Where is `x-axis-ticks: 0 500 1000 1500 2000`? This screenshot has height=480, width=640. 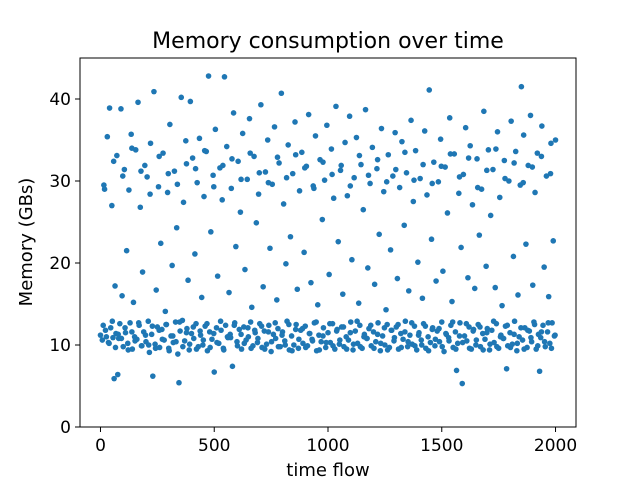 x-axis-ticks: 0 500 1000 1500 2000 is located at coordinates (336, 441).